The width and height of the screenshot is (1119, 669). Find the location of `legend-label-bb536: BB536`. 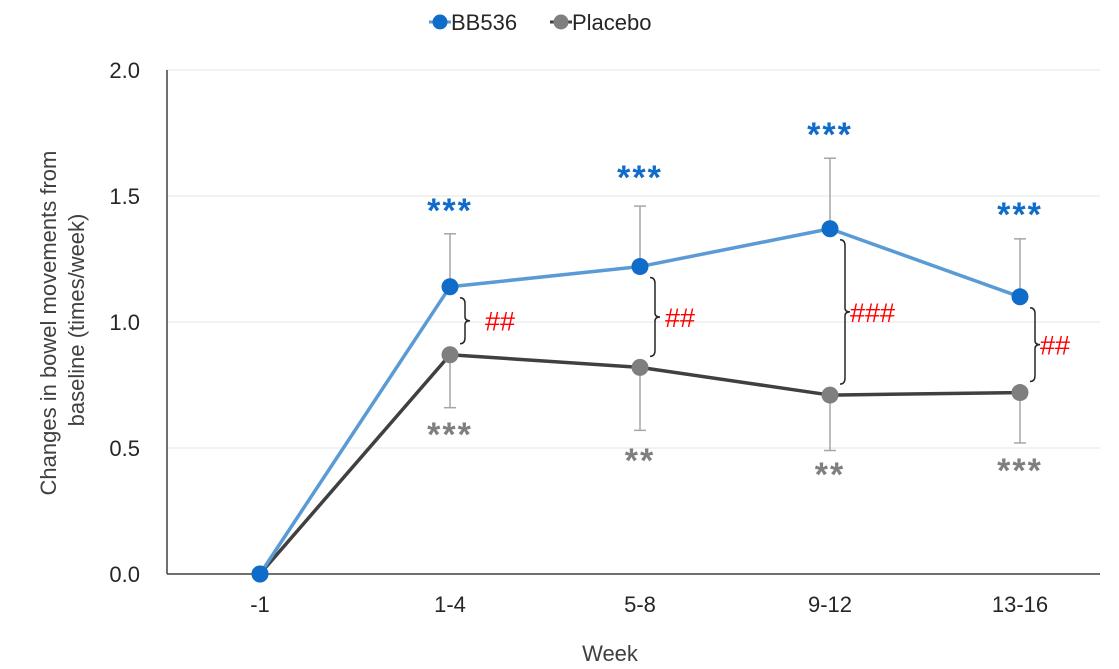

legend-label-bb536: BB536 is located at coordinates (484, 22).